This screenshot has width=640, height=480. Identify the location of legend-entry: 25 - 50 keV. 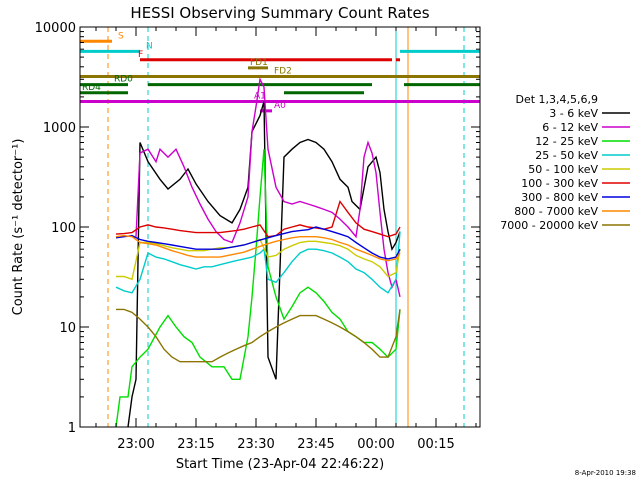
(566, 155).